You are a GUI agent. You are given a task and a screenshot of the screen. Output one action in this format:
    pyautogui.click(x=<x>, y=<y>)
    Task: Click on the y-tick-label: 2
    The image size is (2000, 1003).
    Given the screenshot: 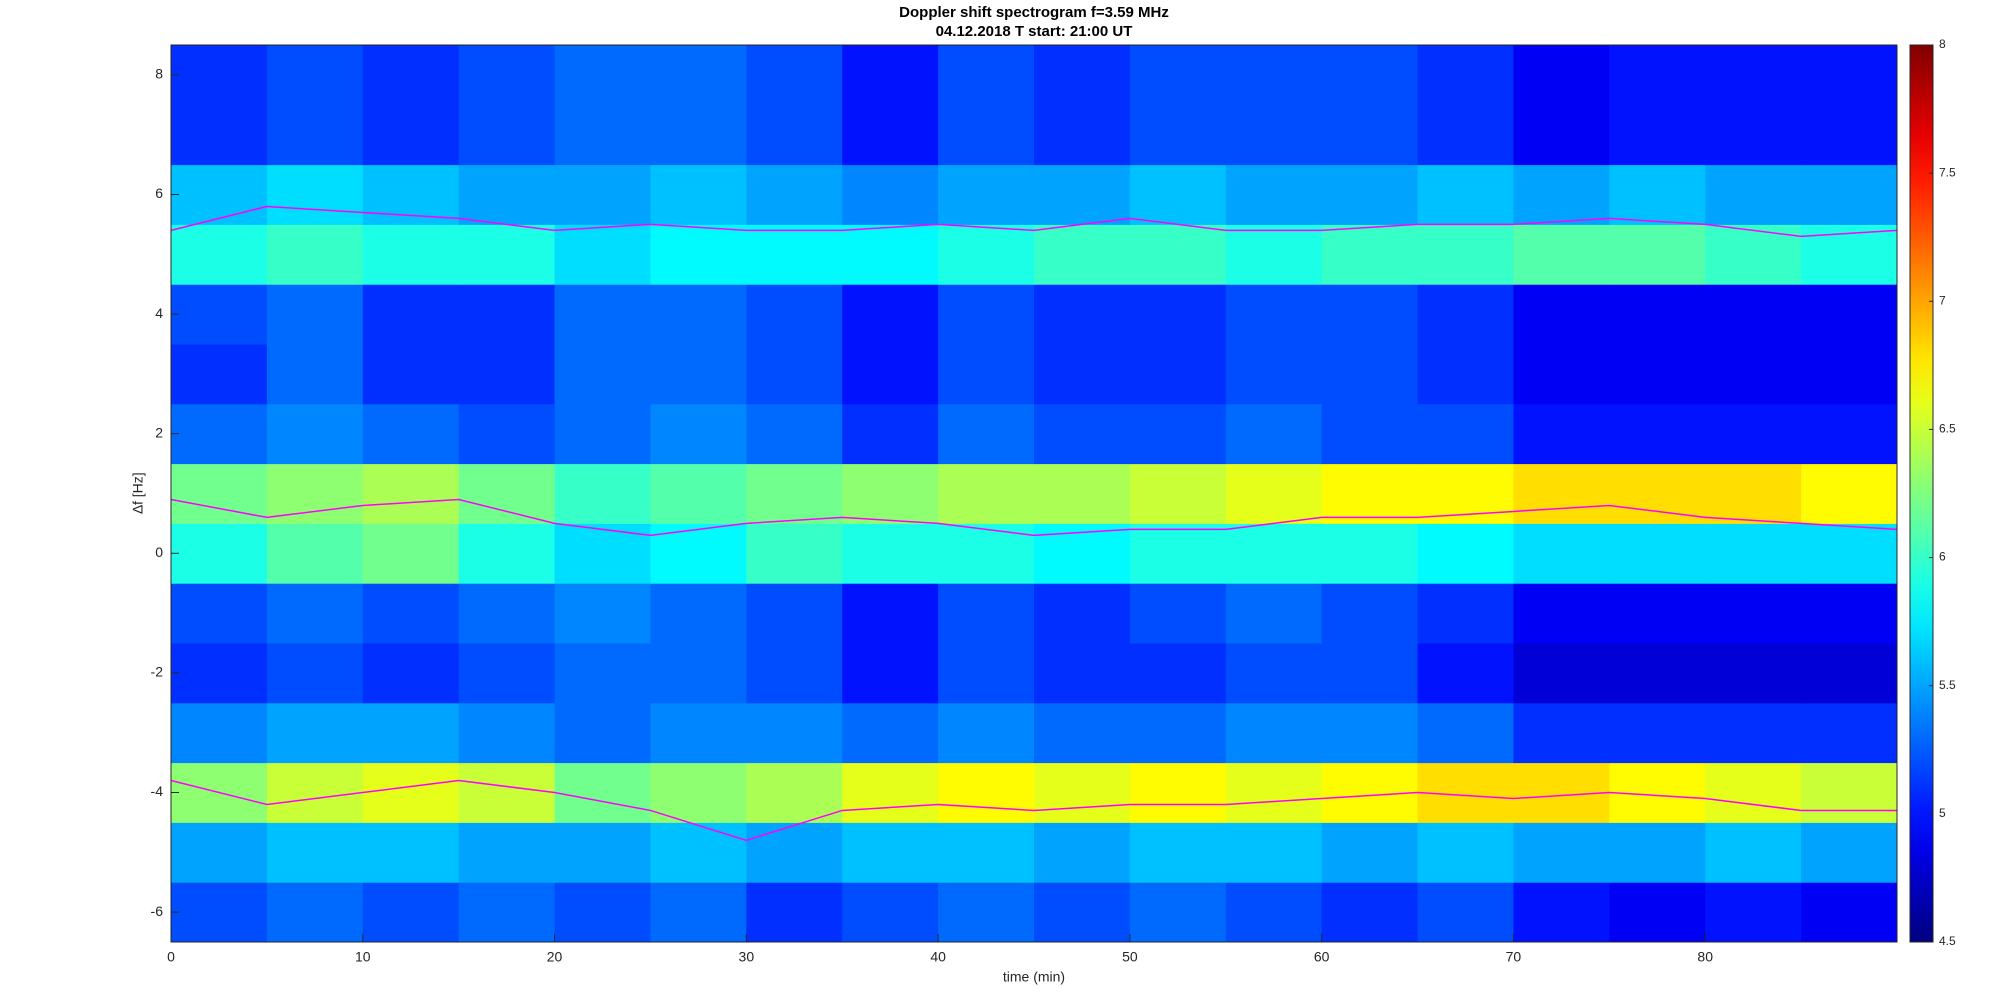 What is the action you would take?
    pyautogui.click(x=159, y=432)
    